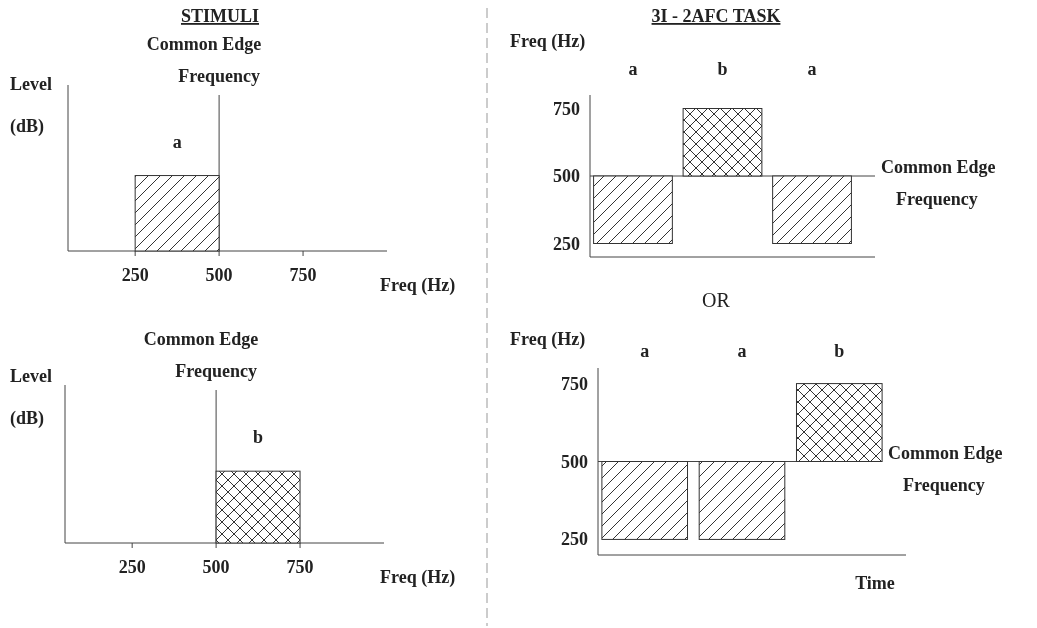  What do you see at coordinates (875, 583) in the screenshot?
I see `x-axis-title: Time` at bounding box center [875, 583].